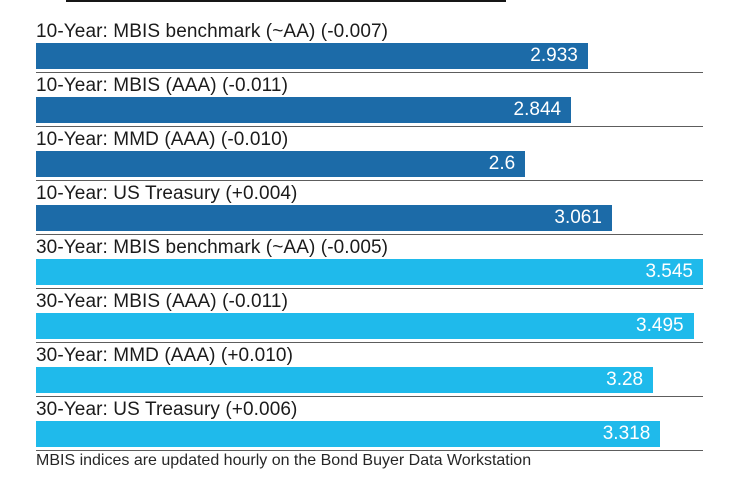 This screenshot has width=740, height=490. Describe the element at coordinates (167, 409) in the screenshot. I see `bar-label: 30-Year: US Treasury (+0.006)` at that location.